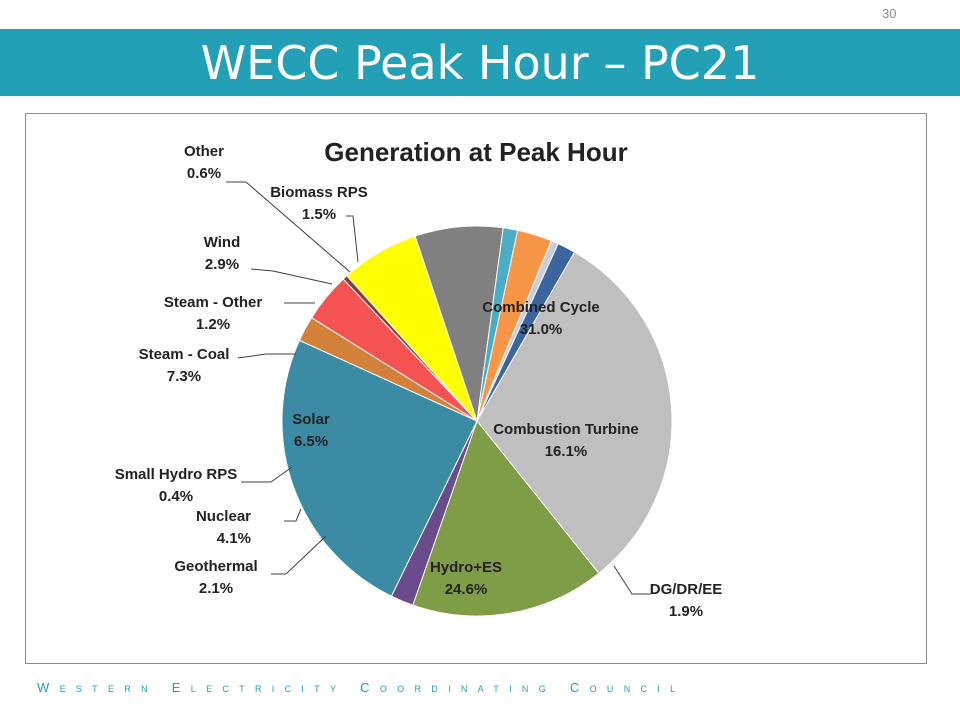  Describe the element at coordinates (222, 242) in the screenshot. I see `slice-label-name: Wind` at that location.